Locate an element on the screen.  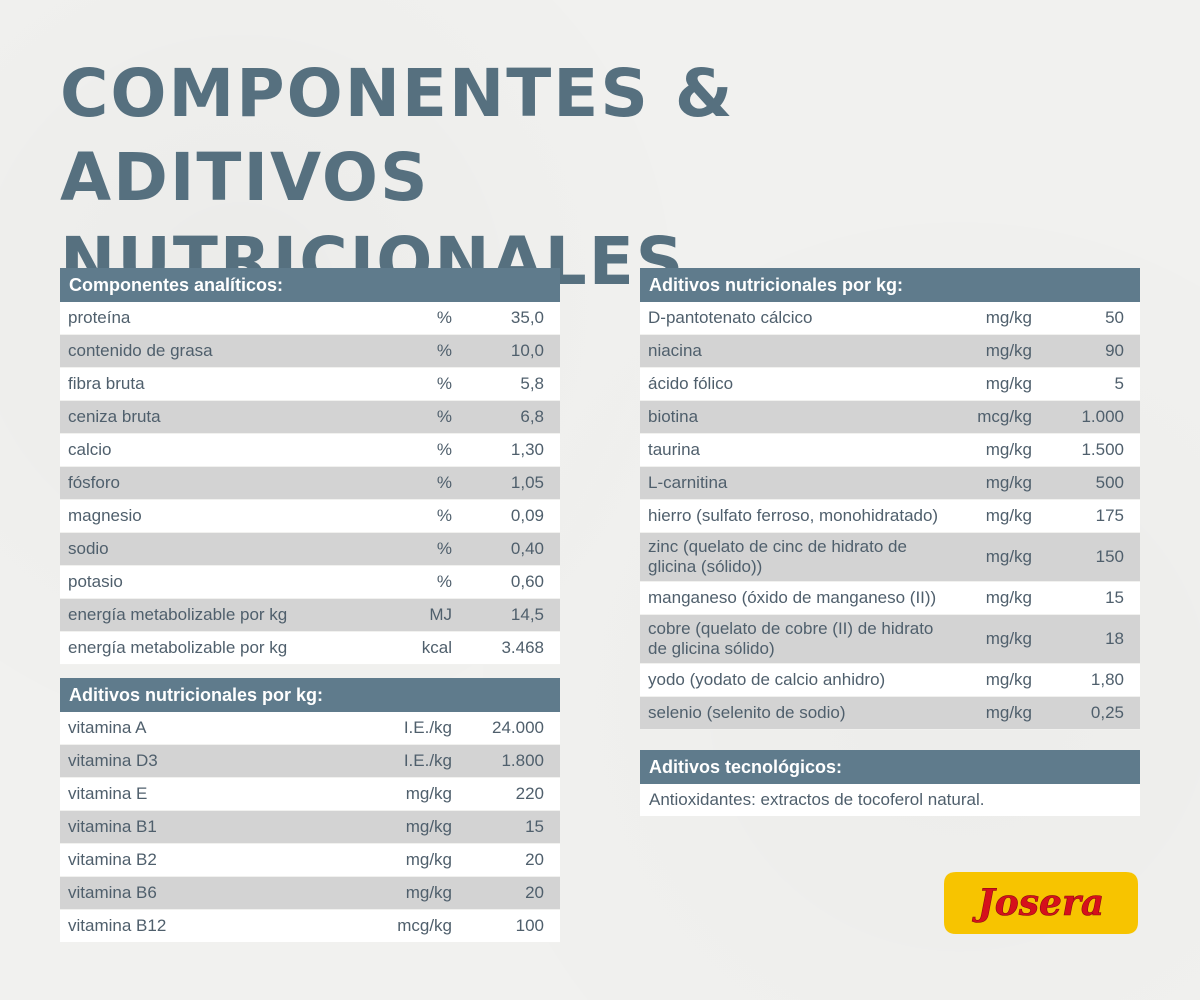
row-value: 1,80 is located at coordinates (1090, 680).